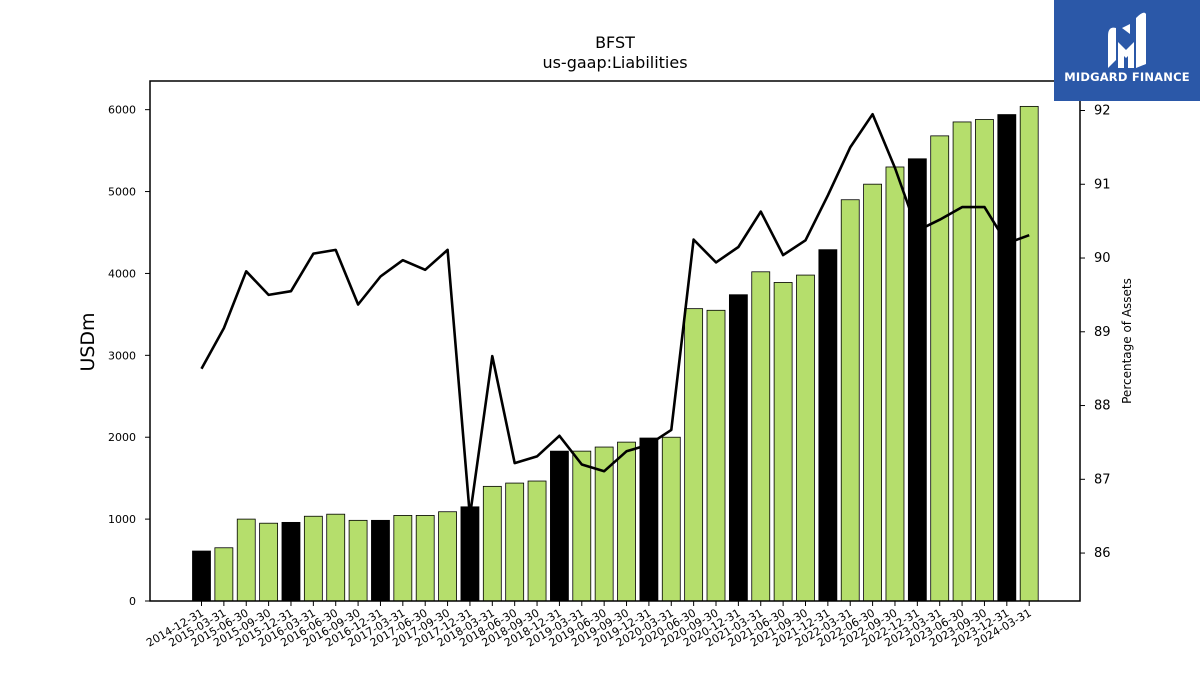 This screenshot has height=675, width=1200. I want to click on y2-tick-label: 92, so click(1102, 111).